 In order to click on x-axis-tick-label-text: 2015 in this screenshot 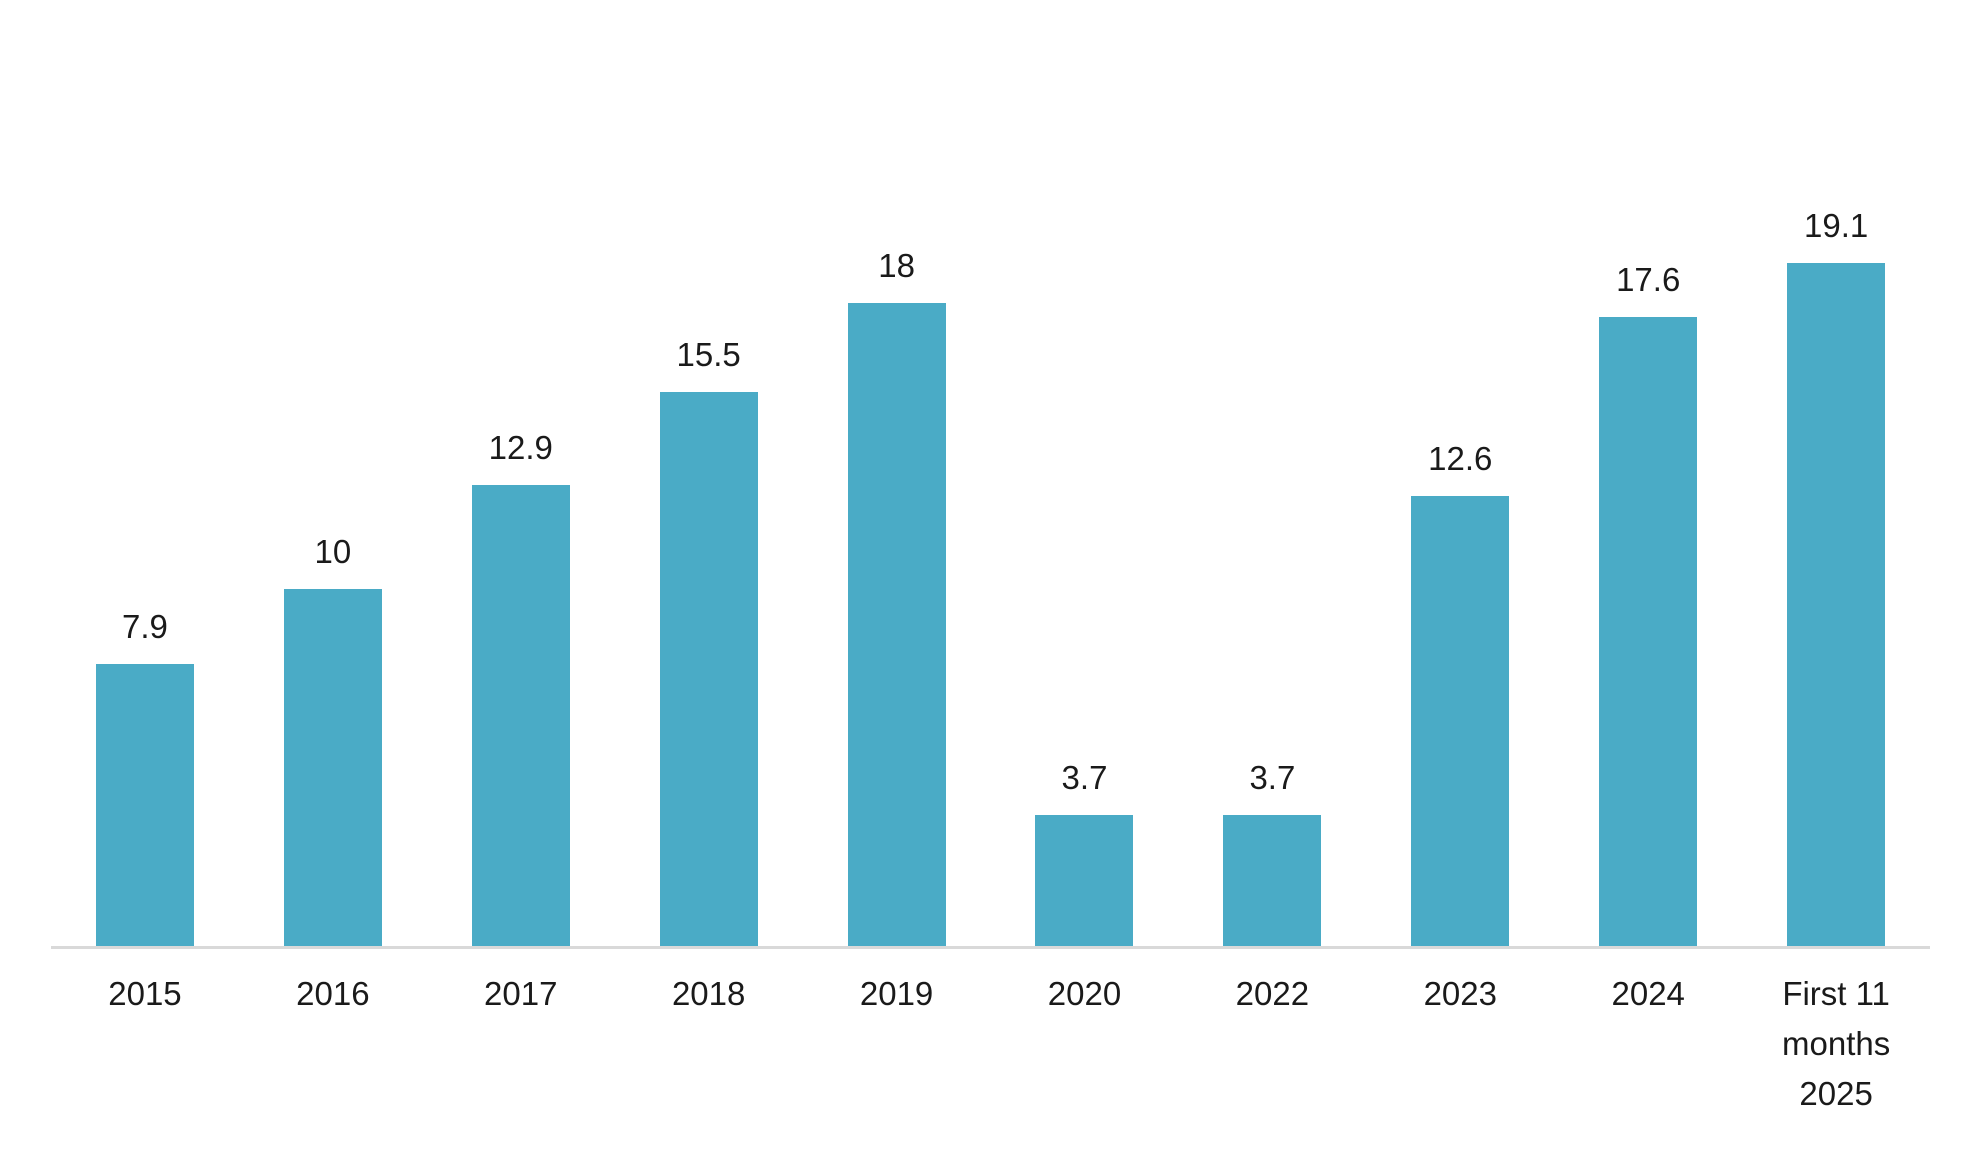, I will do `click(145, 993)`.